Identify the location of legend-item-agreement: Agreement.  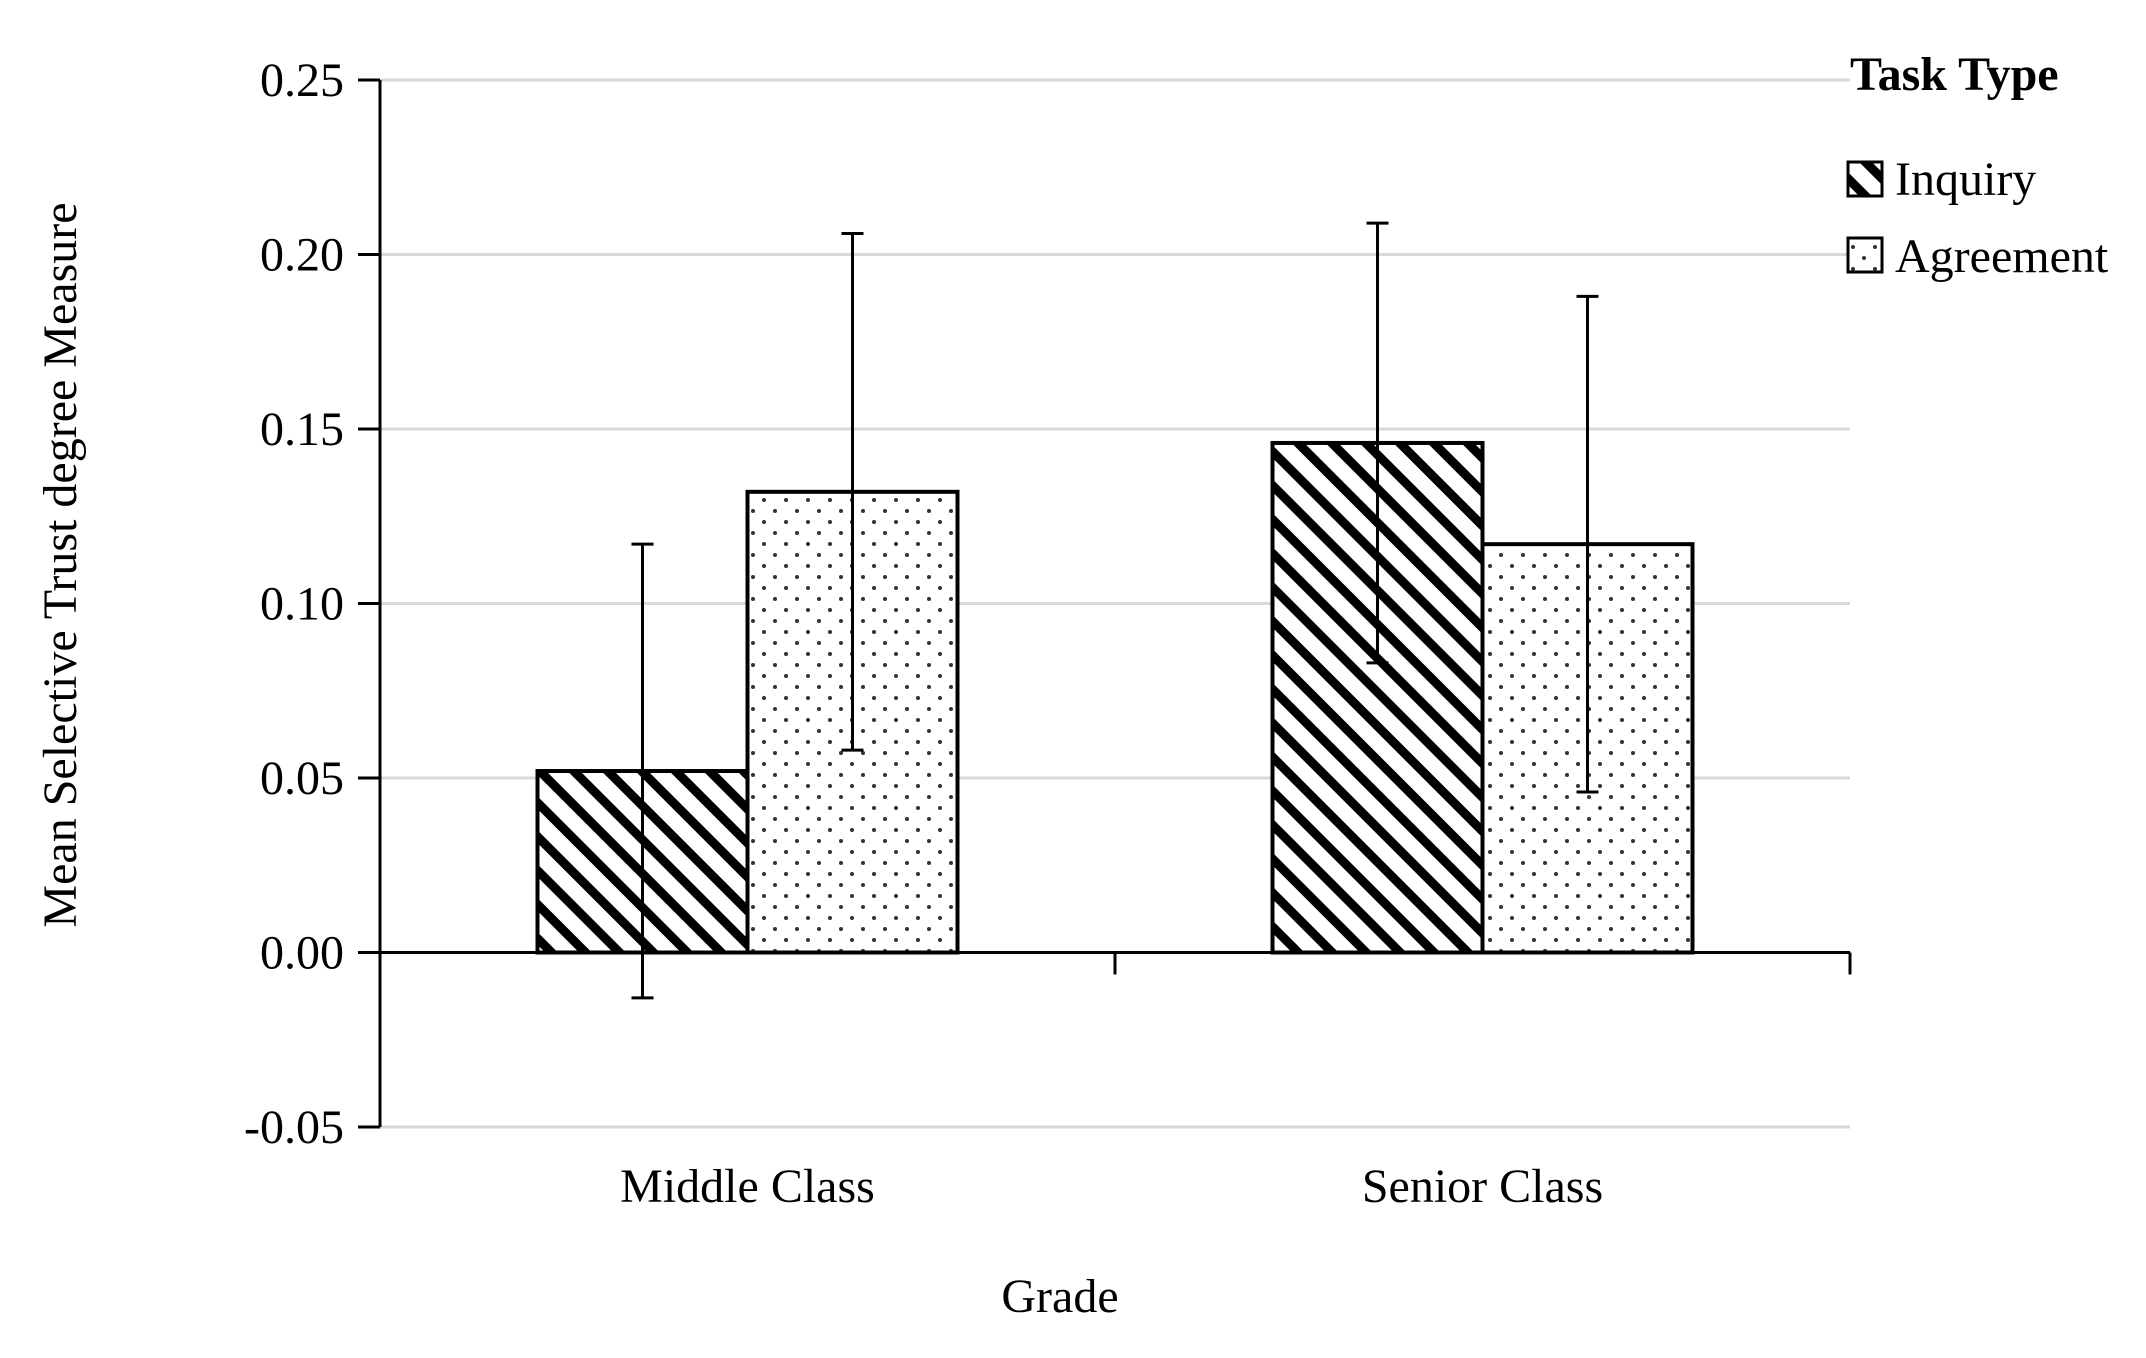
(1977, 256).